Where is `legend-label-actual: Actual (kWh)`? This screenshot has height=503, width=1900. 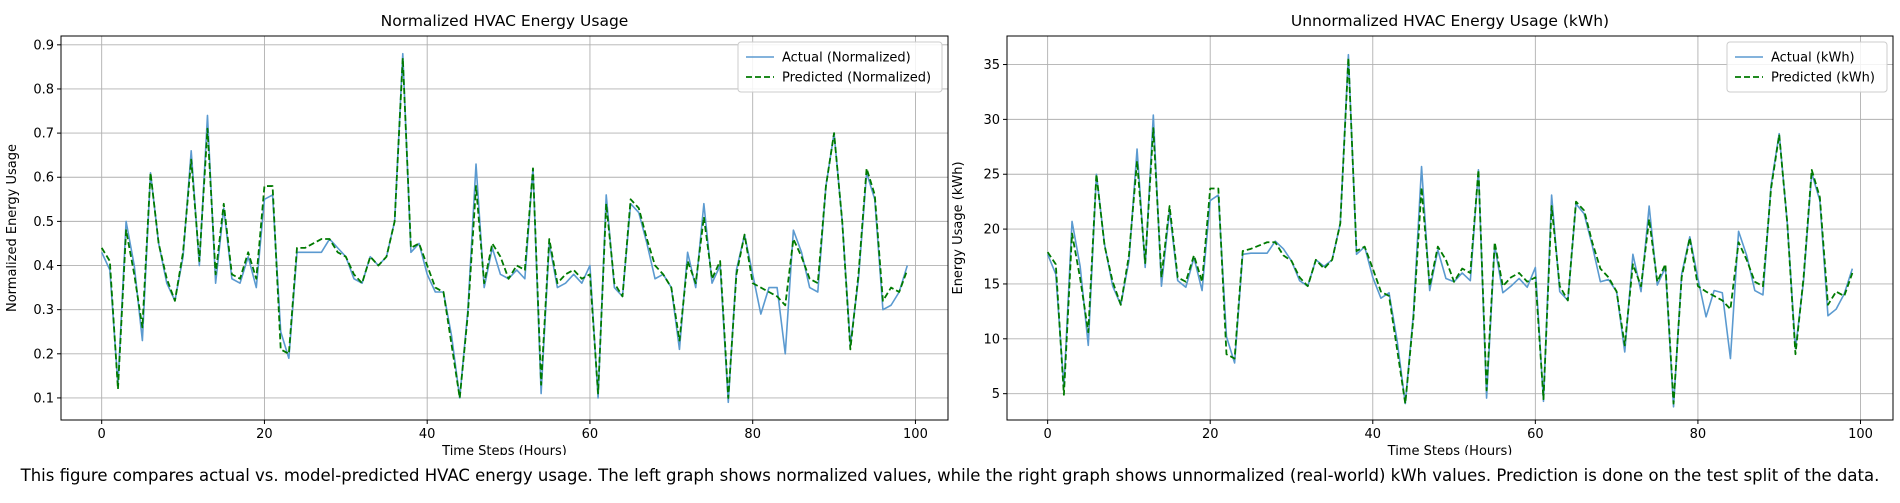
legend-label-actual: Actual (kWh) is located at coordinates (1813, 58).